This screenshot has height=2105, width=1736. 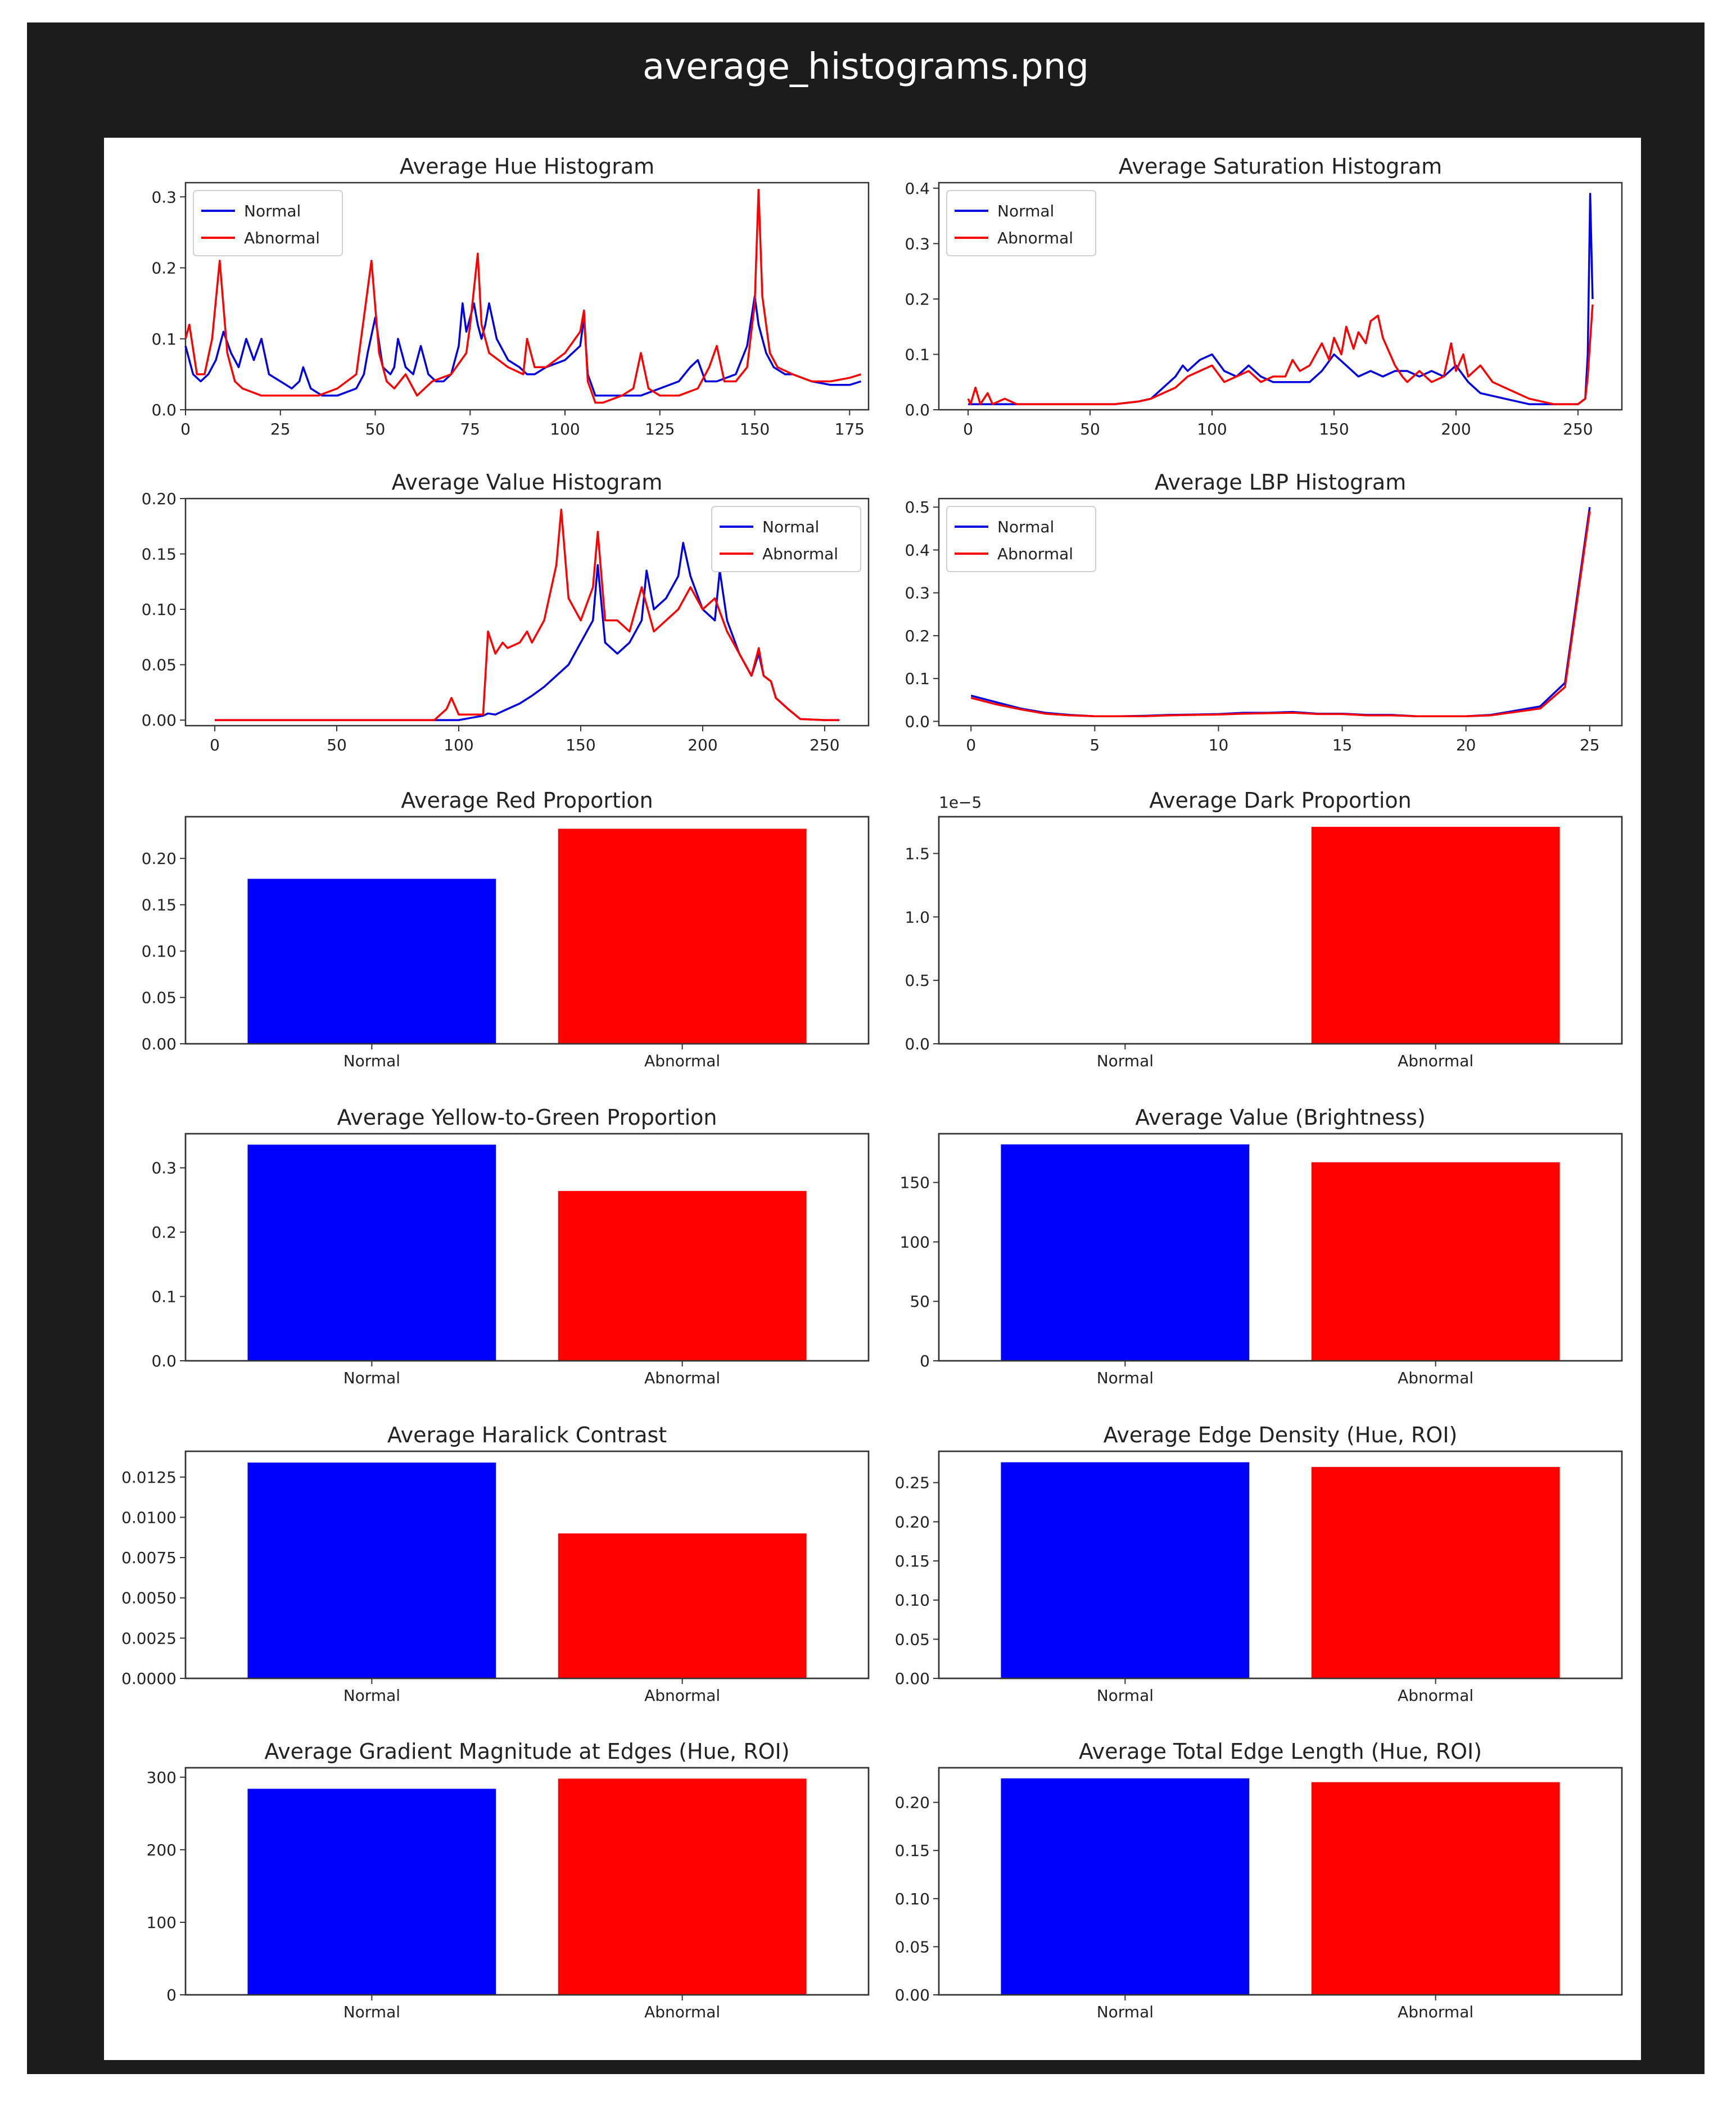 I want to click on x-tick-label: 50, so click(x=1090, y=429).